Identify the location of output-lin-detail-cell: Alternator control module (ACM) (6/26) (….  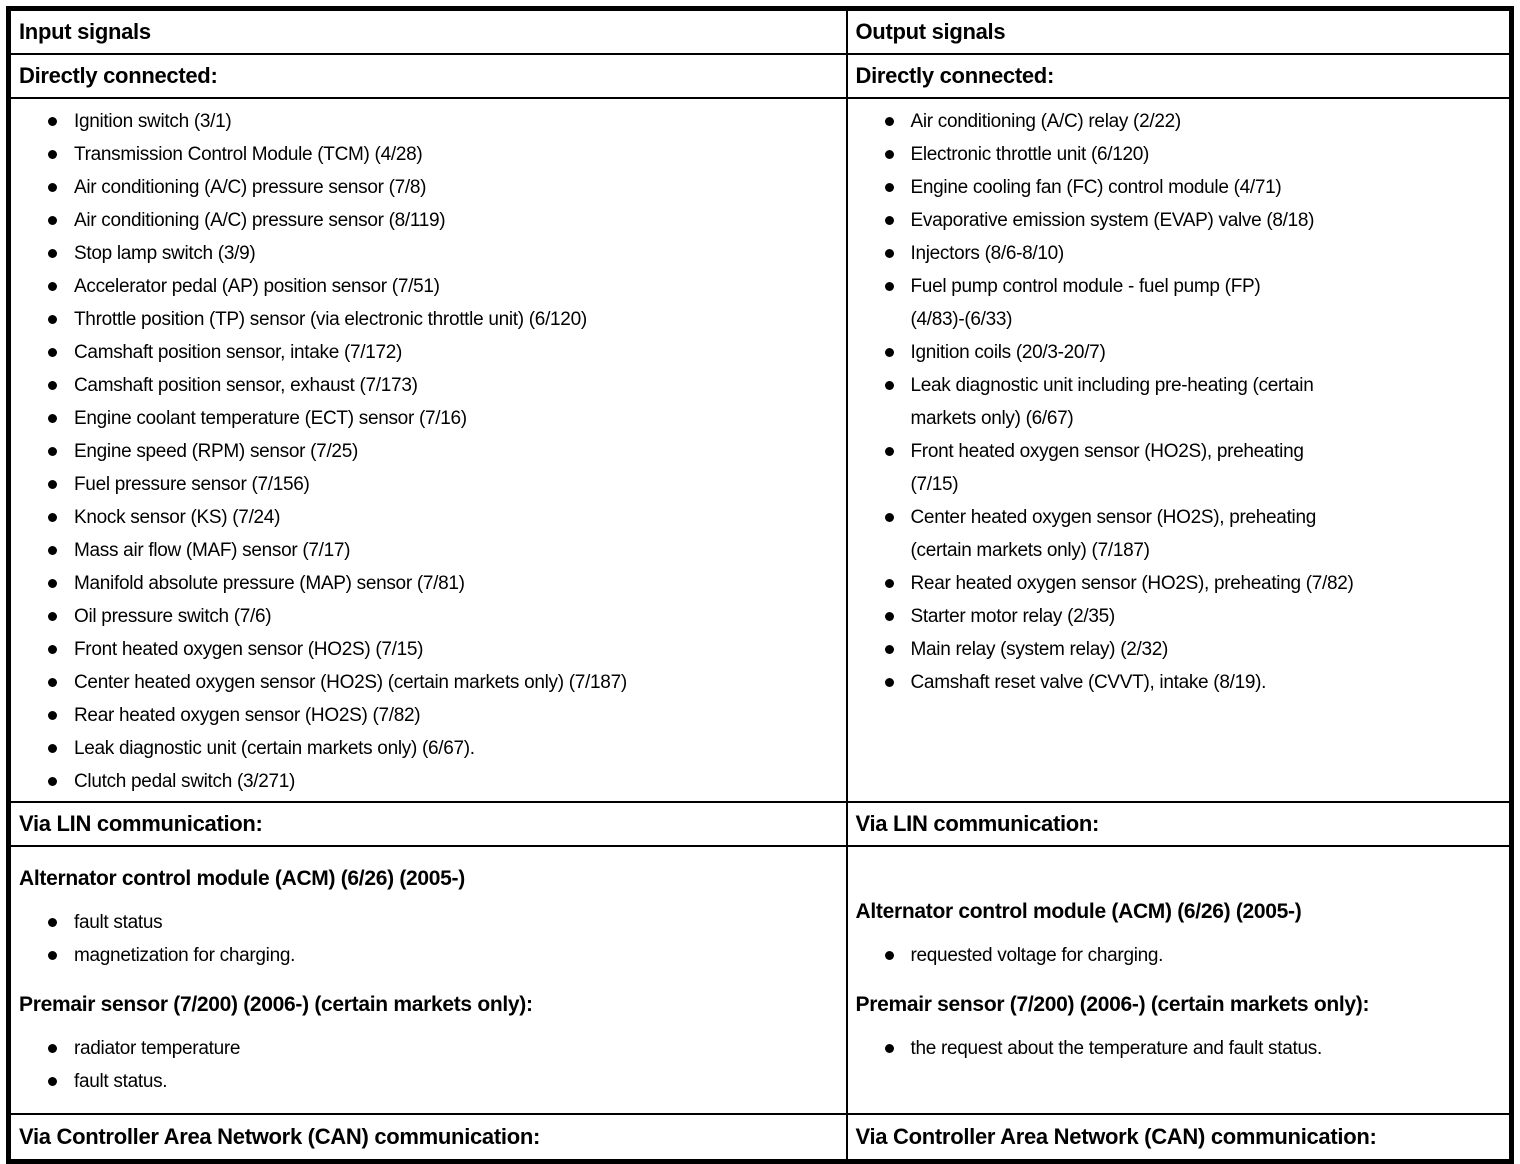
(1179, 980).